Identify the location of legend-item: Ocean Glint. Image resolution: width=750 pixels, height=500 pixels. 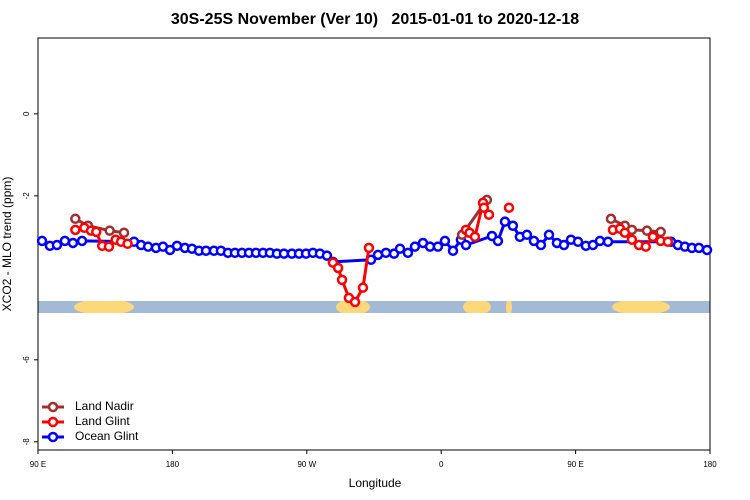
(90, 436).